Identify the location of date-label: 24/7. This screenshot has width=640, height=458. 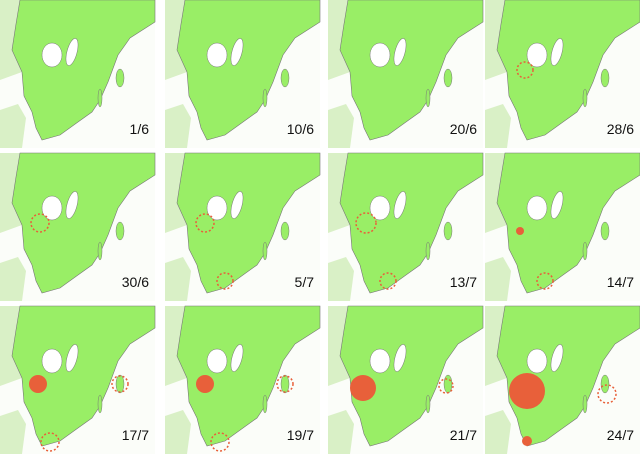
(620, 435).